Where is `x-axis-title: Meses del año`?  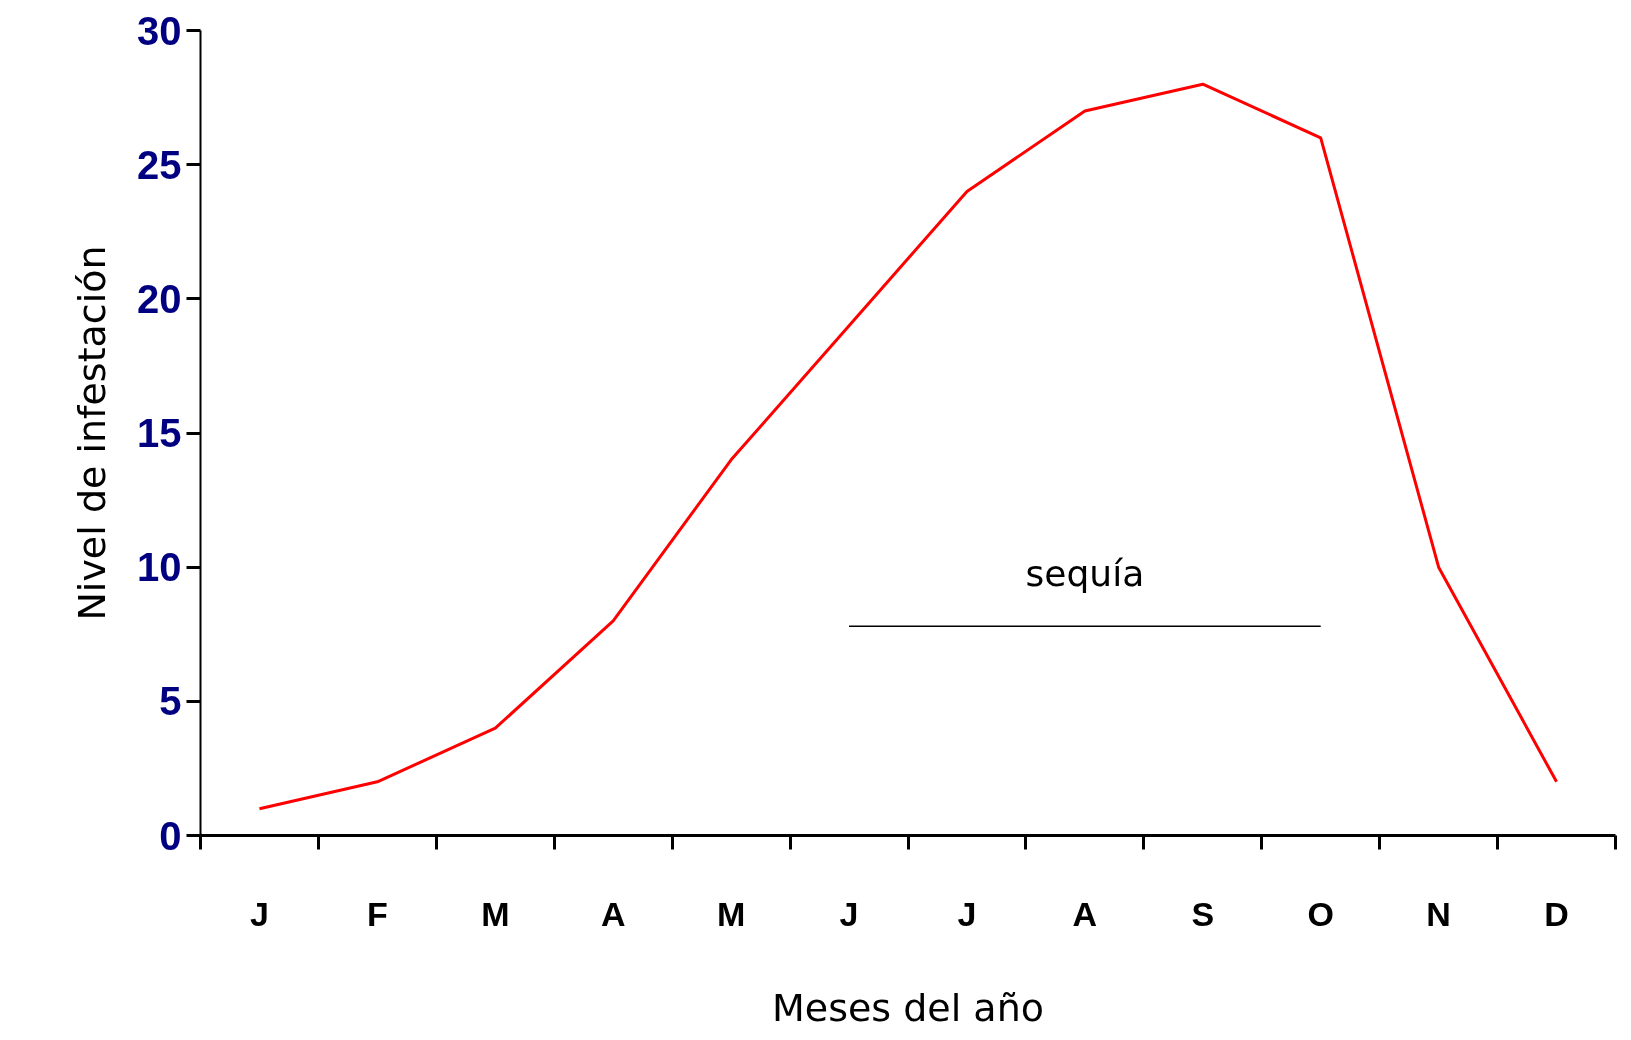
x-axis-title: Meses del año is located at coordinates (908, 1007).